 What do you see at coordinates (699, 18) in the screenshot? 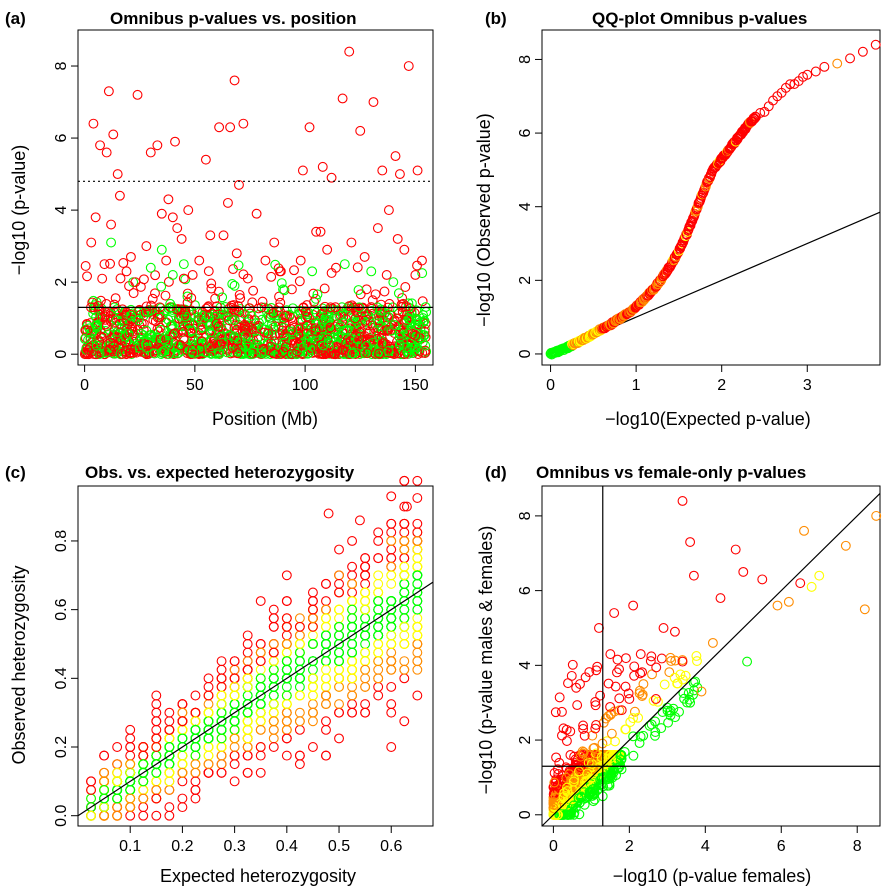
I see `panel-b-title: QQ-plot Omnibus p-values` at bounding box center [699, 18].